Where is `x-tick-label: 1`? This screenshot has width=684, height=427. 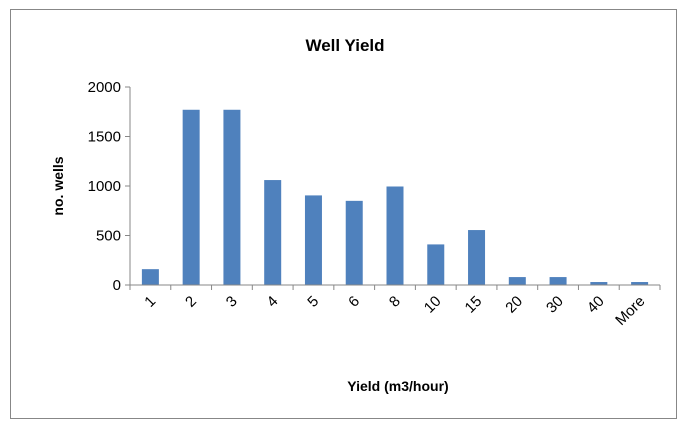 x-tick-label: 1 is located at coordinates (150, 302).